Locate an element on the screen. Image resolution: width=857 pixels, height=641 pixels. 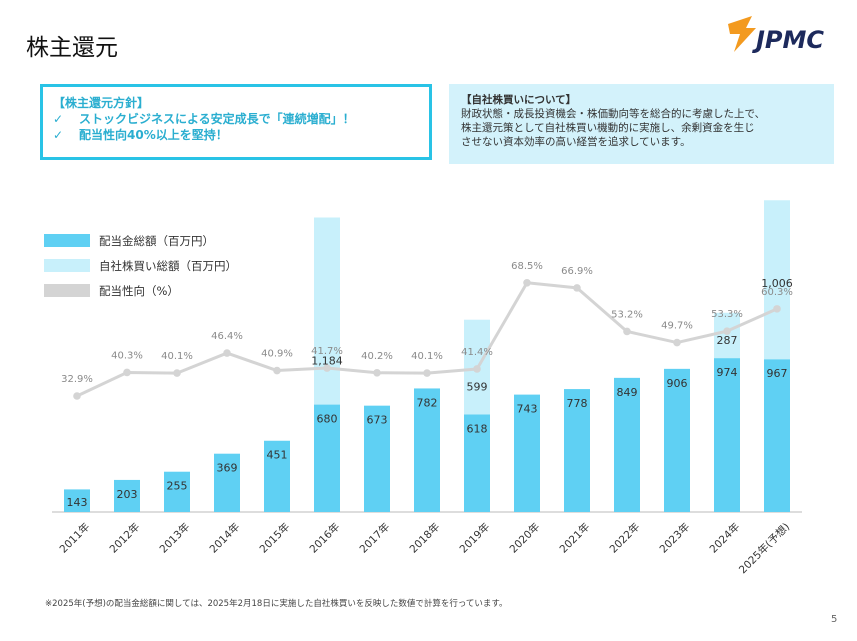
data-label-payout: 41.7% is located at coordinates (327, 351).